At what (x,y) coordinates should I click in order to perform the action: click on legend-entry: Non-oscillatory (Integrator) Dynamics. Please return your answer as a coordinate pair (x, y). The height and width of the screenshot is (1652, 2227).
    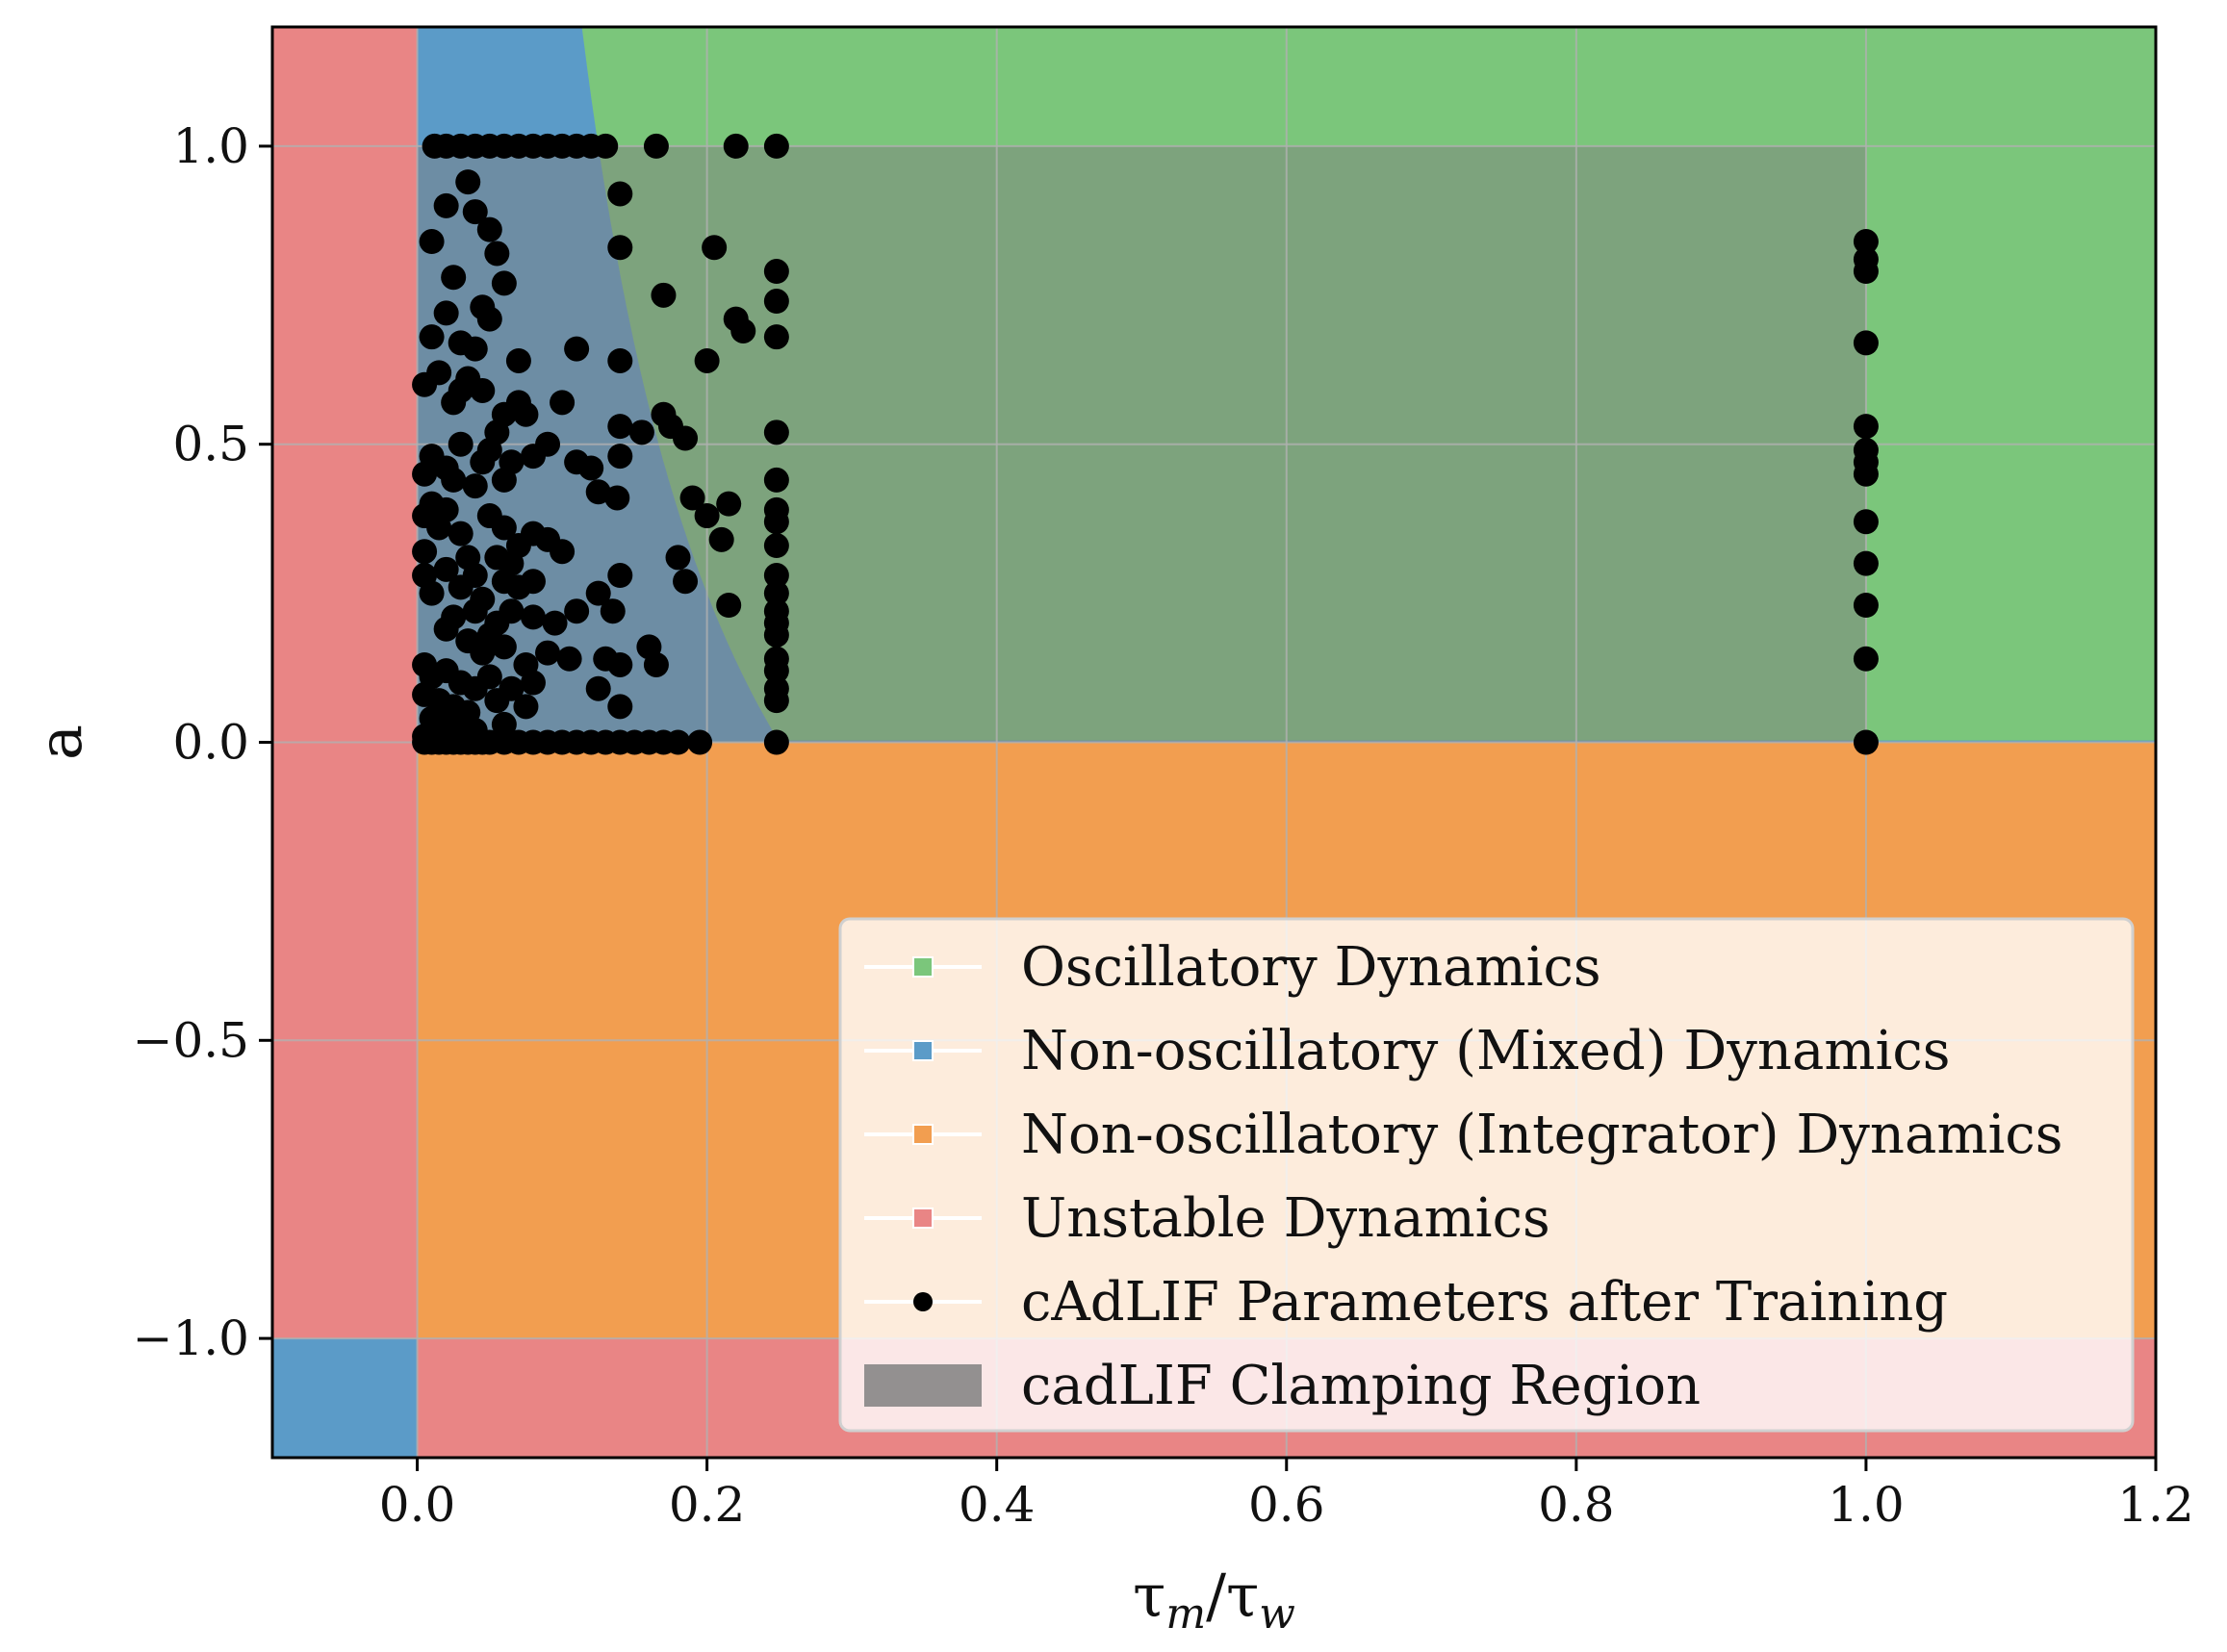
    Looking at the image, I should click on (1463, 1135).